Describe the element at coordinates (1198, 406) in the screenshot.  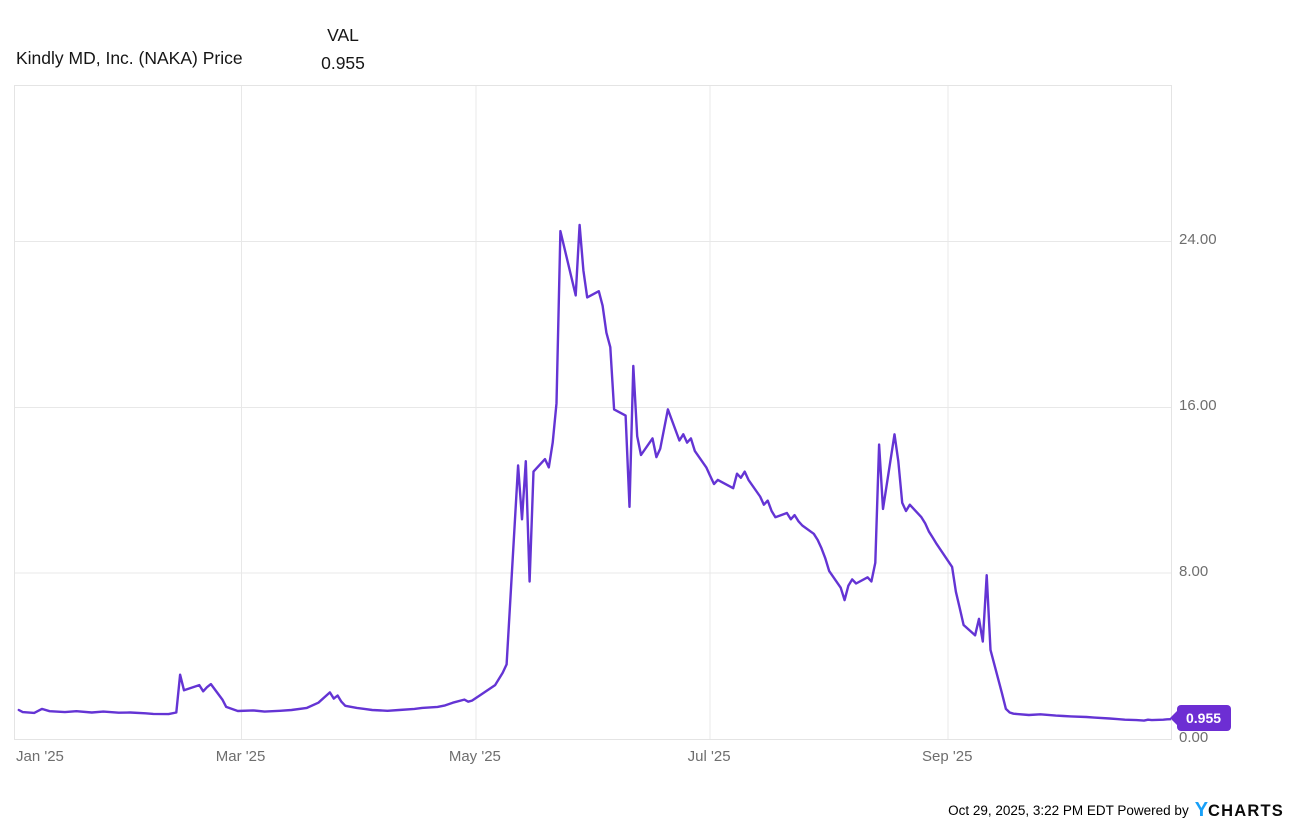
I see `y-axis-label: 16.00` at that location.